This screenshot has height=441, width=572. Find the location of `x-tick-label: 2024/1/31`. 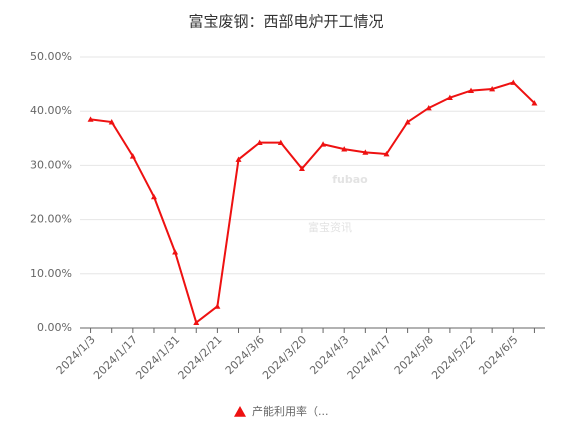

x-tick-label: 2024/1/31 is located at coordinates (157, 357).